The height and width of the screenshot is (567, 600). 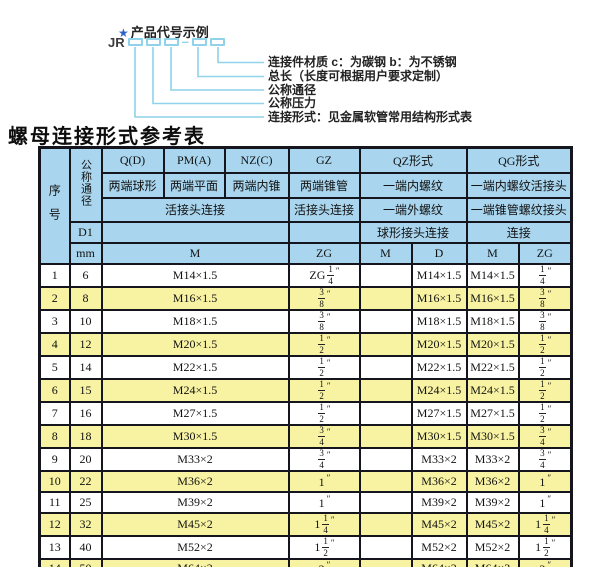 I want to click on diagram-label-diameter: 公称通径, so click(x=292, y=89).